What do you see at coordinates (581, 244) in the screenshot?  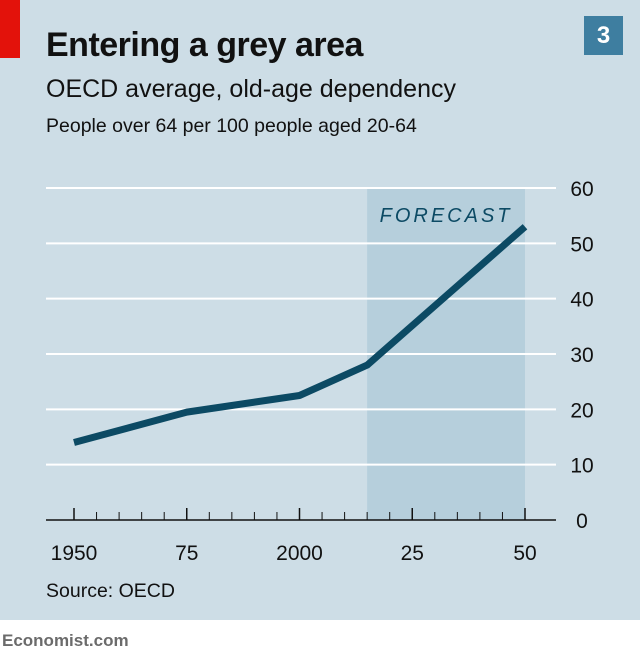 I see `y-tick-label: 50` at bounding box center [581, 244].